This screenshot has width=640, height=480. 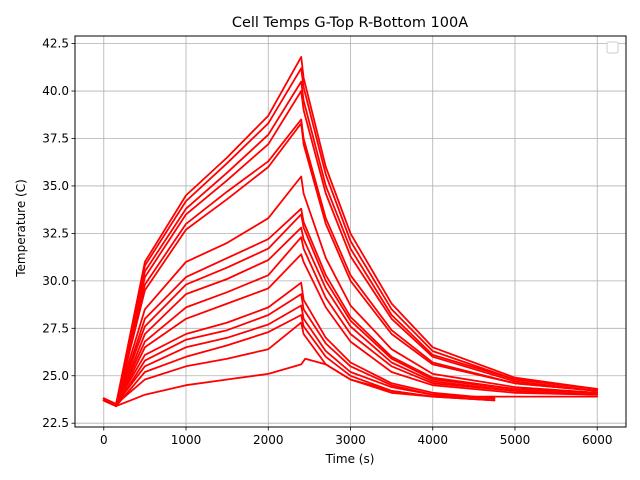 What do you see at coordinates (55, 281) in the screenshot?
I see `y-tick-label: 30.0` at bounding box center [55, 281].